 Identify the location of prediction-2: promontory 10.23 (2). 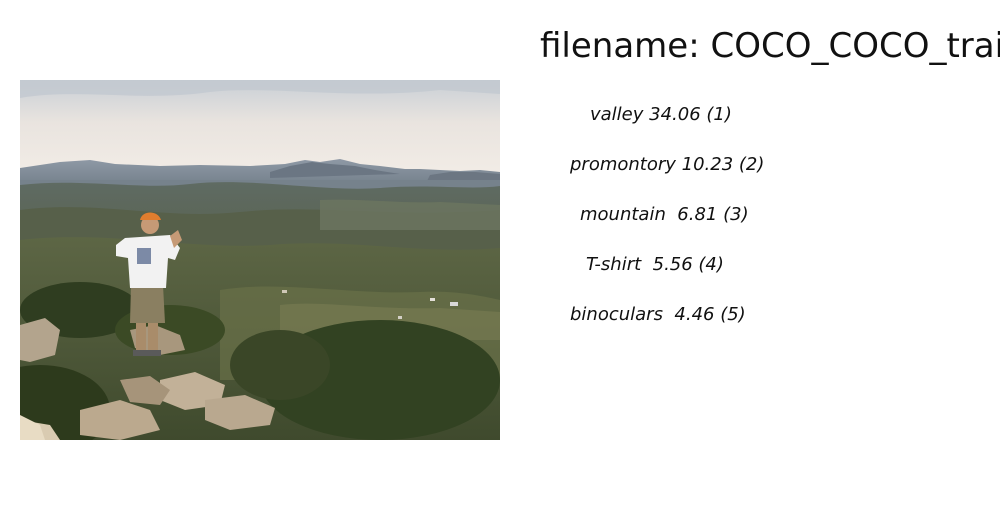
(667, 164).